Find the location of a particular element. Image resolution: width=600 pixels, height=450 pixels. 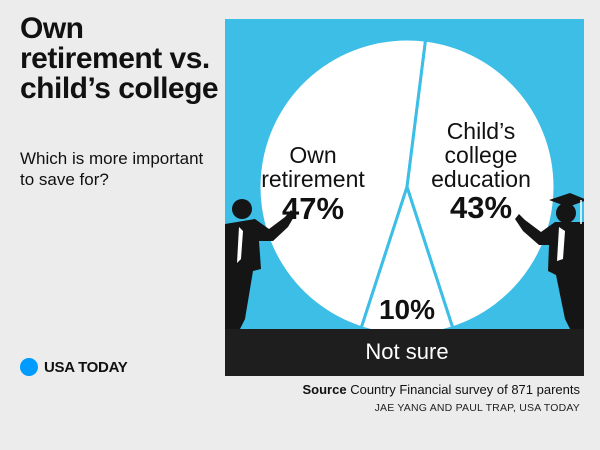

slice-value-label: 10% is located at coordinates (407, 309).